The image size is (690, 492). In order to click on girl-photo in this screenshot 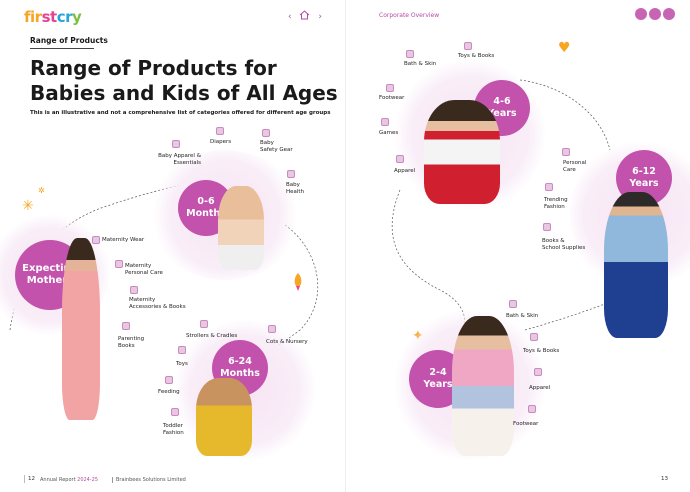, I will do `click(462, 152)`.